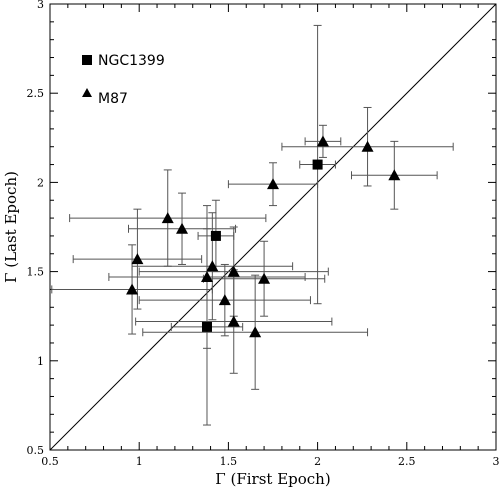 The height and width of the screenshot is (491, 500). Describe the element at coordinates (36, 272) in the screenshot. I see `y-tick-label: 1.5` at that location.